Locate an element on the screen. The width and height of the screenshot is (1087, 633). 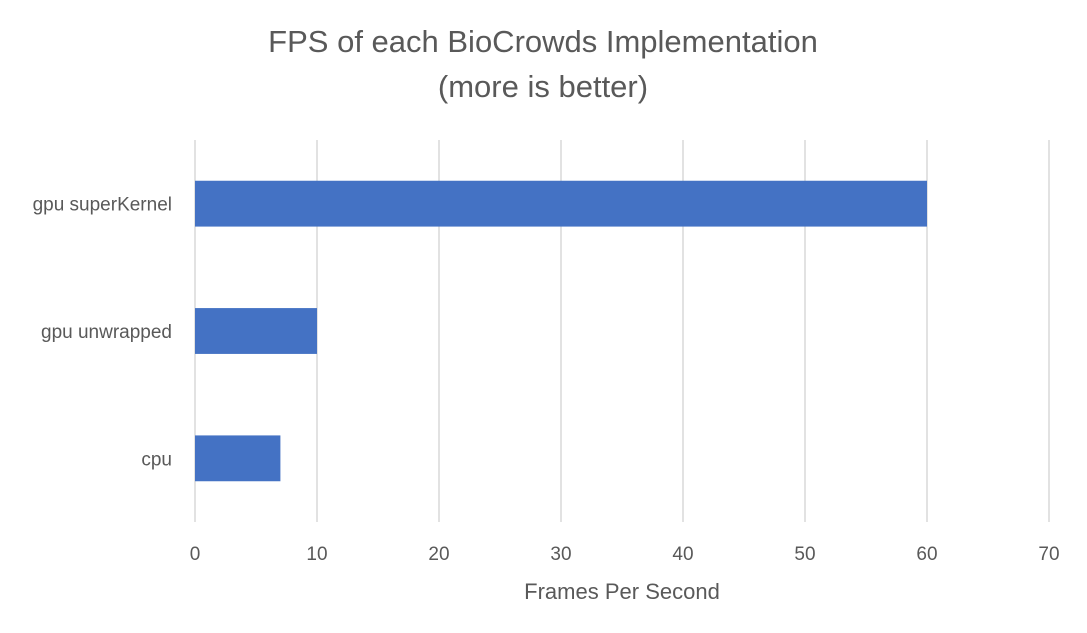
chart-title-line-2: (more is better) is located at coordinates (543, 86).